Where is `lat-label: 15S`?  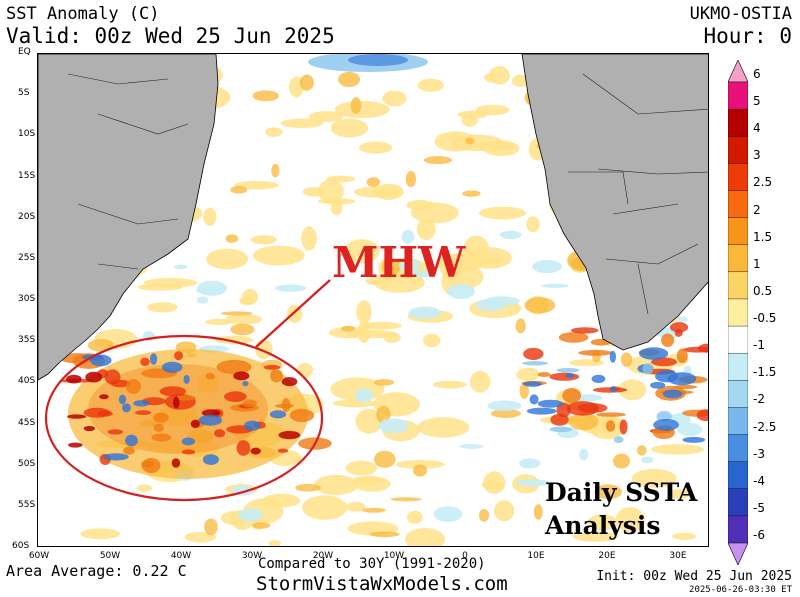
lat-label: 15S is located at coordinates (27, 175).